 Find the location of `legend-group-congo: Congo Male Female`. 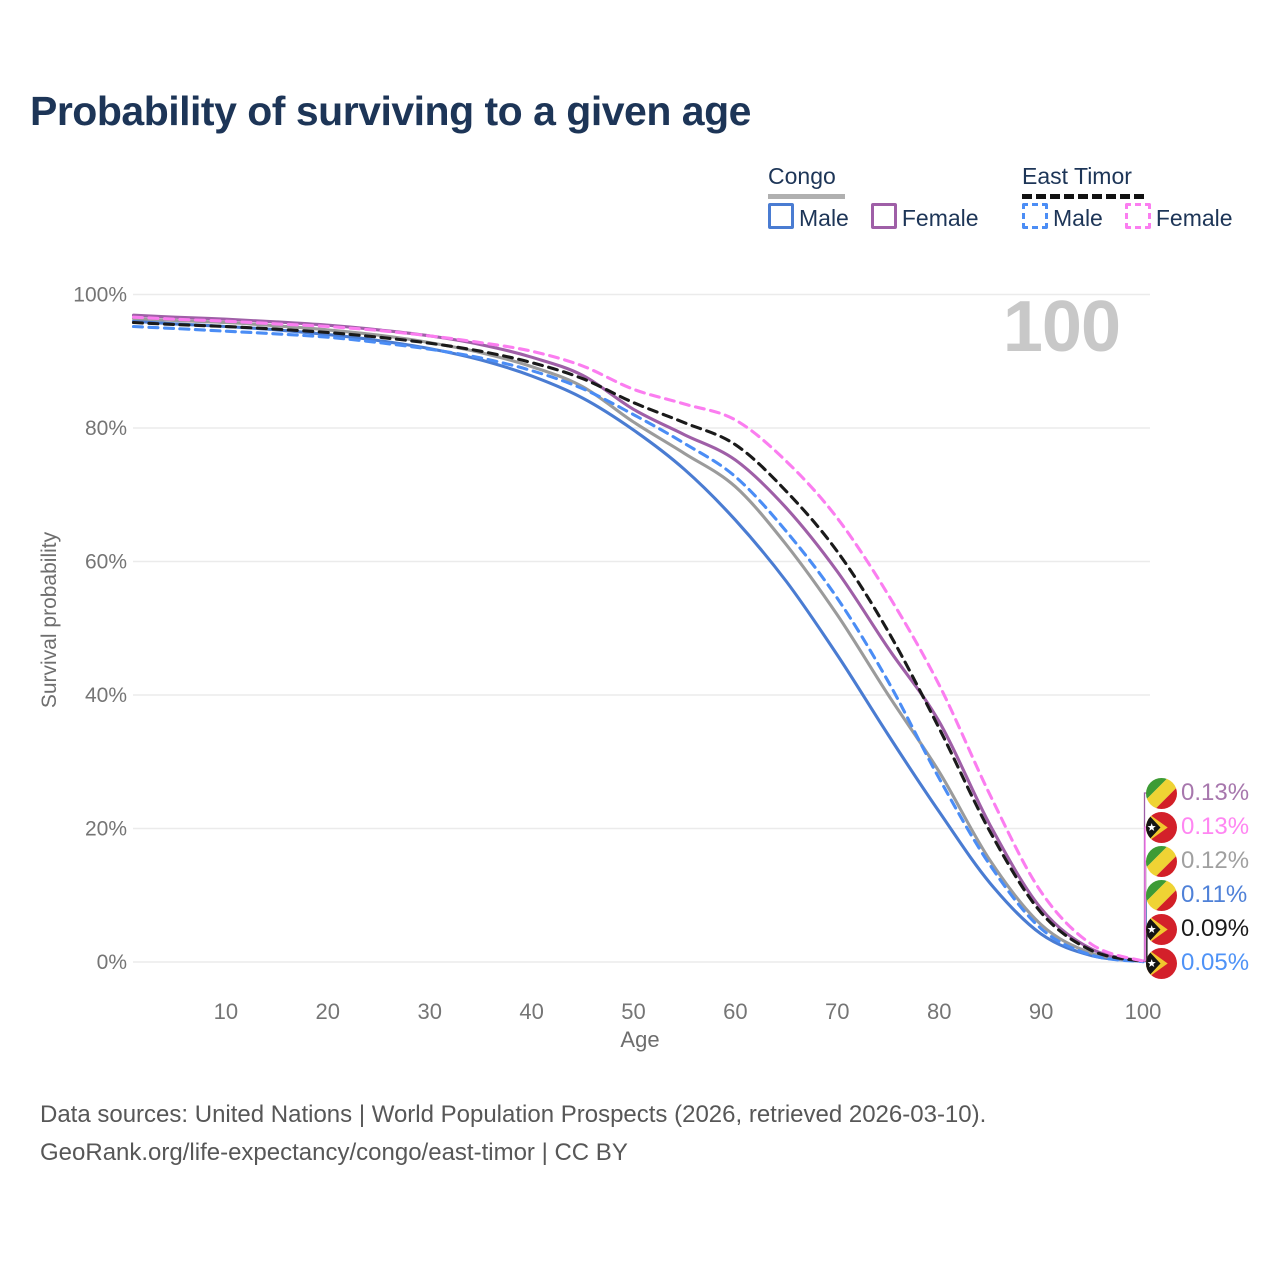

legend-group-congo: Congo Male Female is located at coordinates (873, 197).